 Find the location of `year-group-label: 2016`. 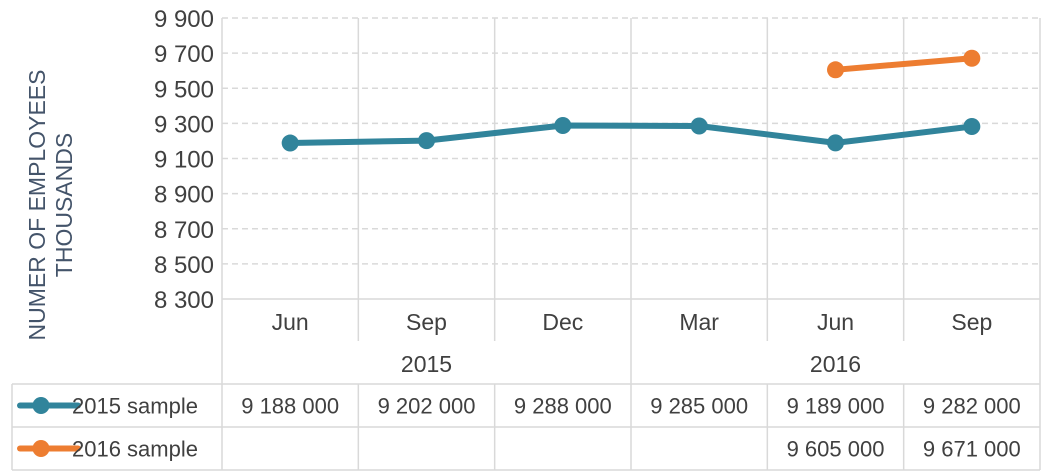

year-group-label: 2016 is located at coordinates (835, 364).